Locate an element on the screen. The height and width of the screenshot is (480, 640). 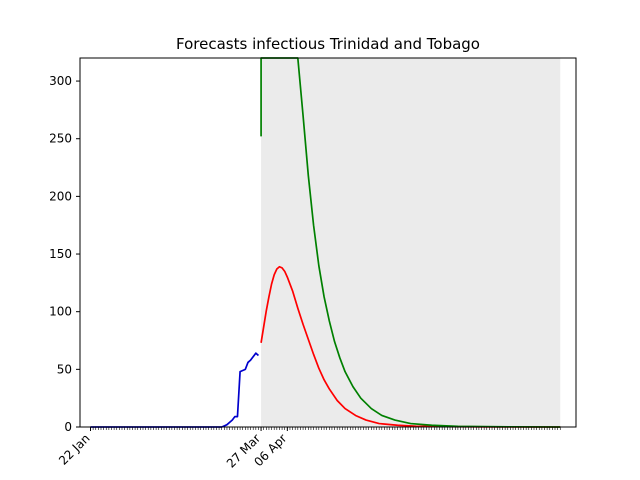
x-tick-label: 22 Jan is located at coordinates (74, 449).